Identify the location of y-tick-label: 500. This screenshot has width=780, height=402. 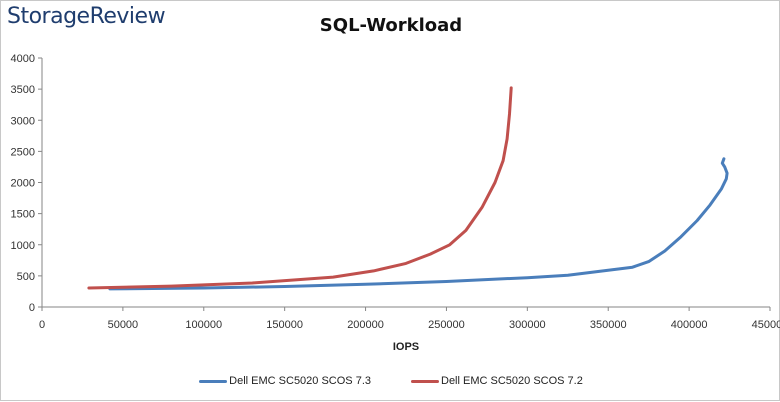
(26, 277).